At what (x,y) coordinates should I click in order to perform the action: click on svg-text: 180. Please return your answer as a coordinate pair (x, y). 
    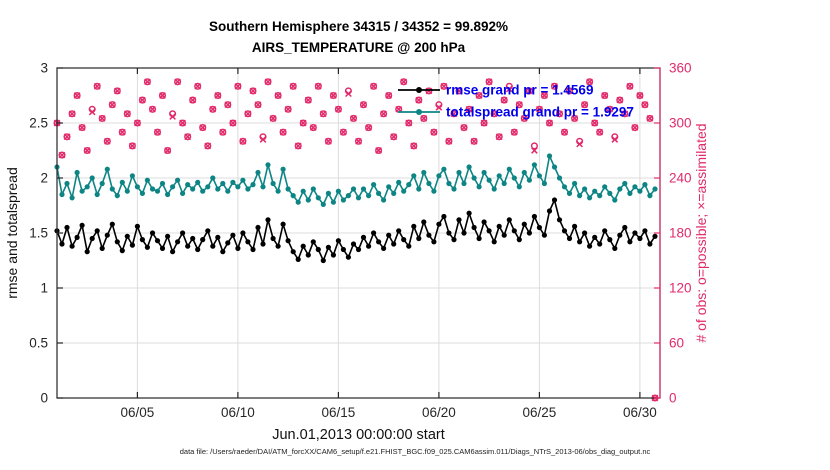
    Looking at the image, I should click on (680, 233).